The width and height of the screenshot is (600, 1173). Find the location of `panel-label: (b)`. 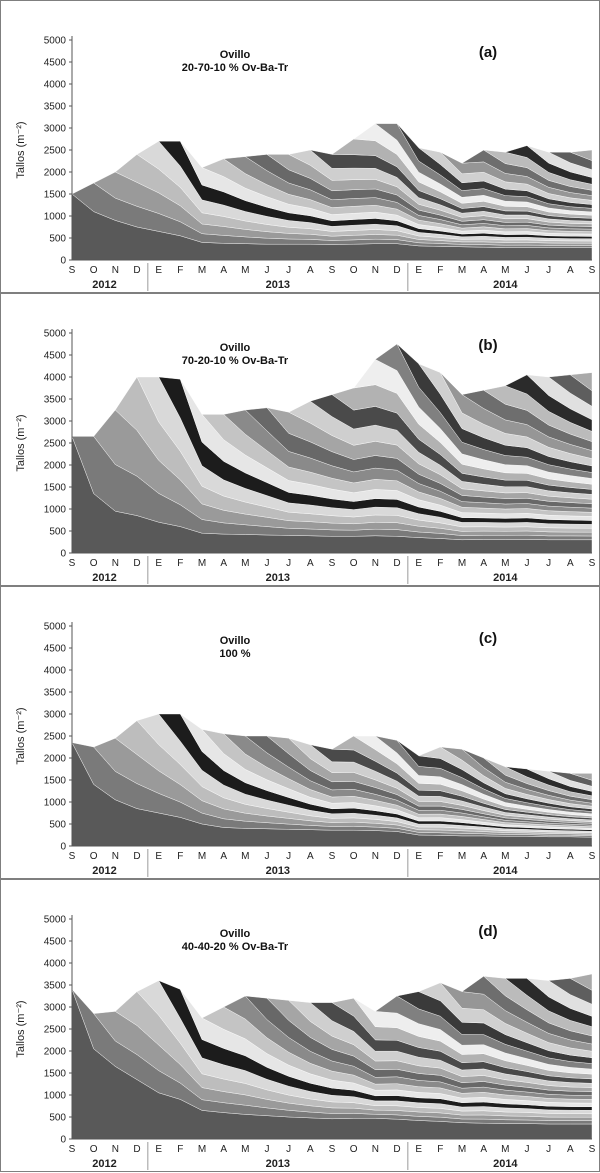

panel-label: (b) is located at coordinates (487, 345).